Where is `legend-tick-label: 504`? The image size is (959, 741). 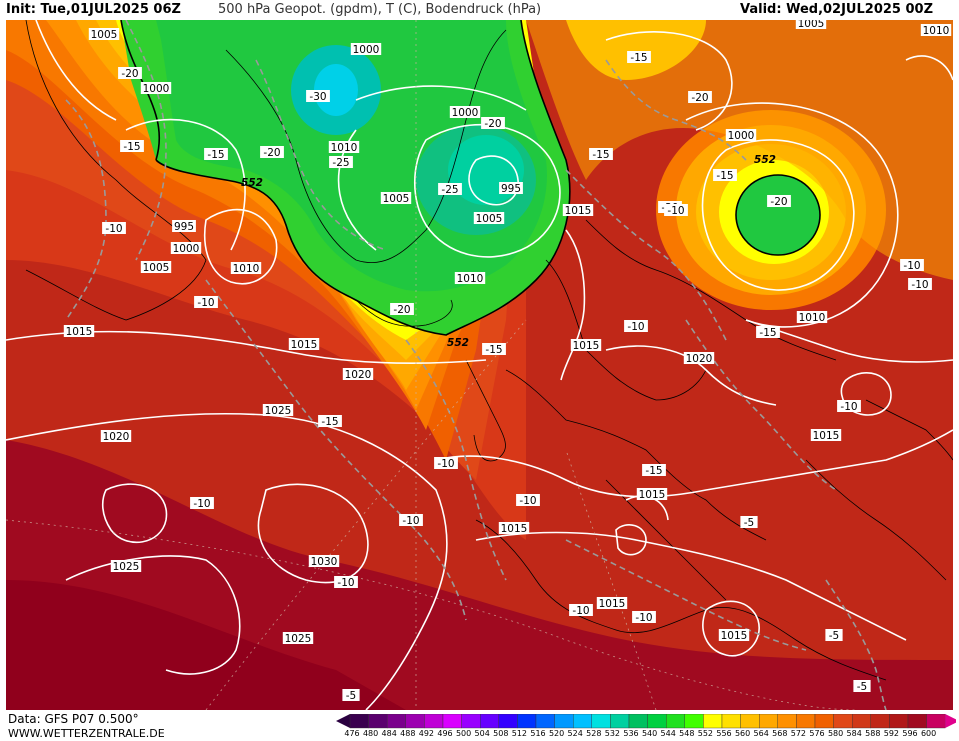
legend-tick-label: 504 is located at coordinates (482, 733).